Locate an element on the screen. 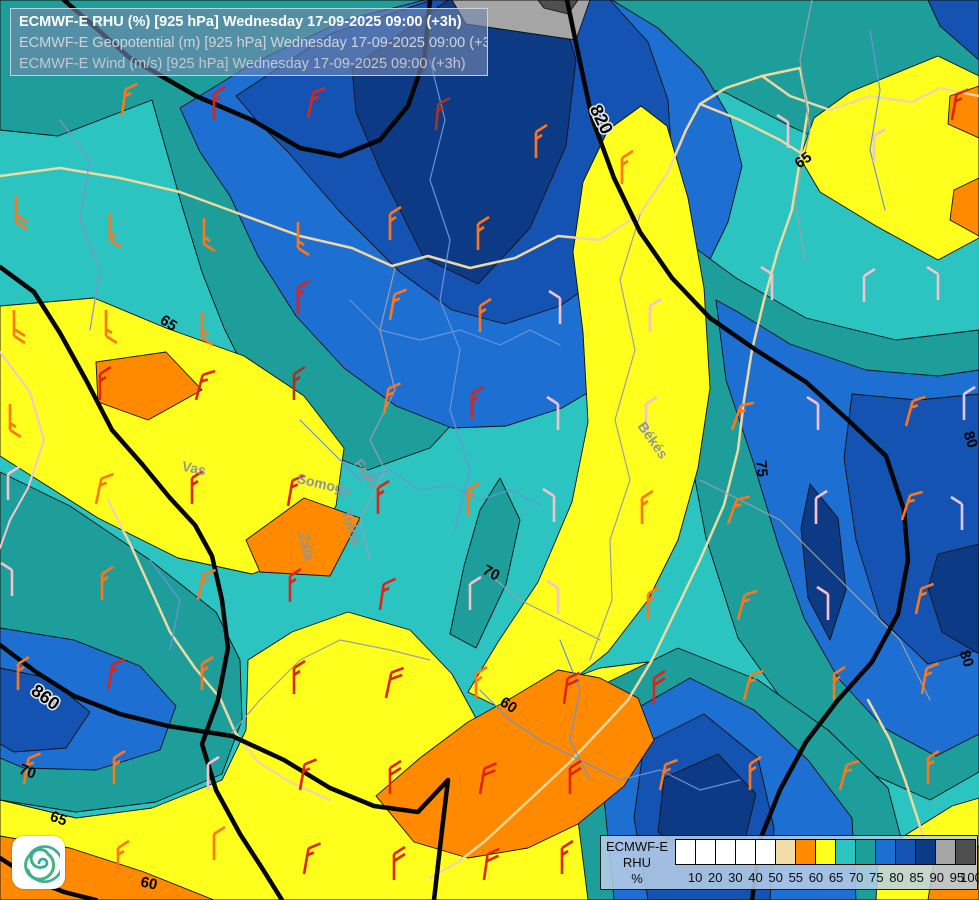 Image resolution: width=979 pixels, height=900 pixels. legend-swatch-cyan is located at coordinates (845, 852).